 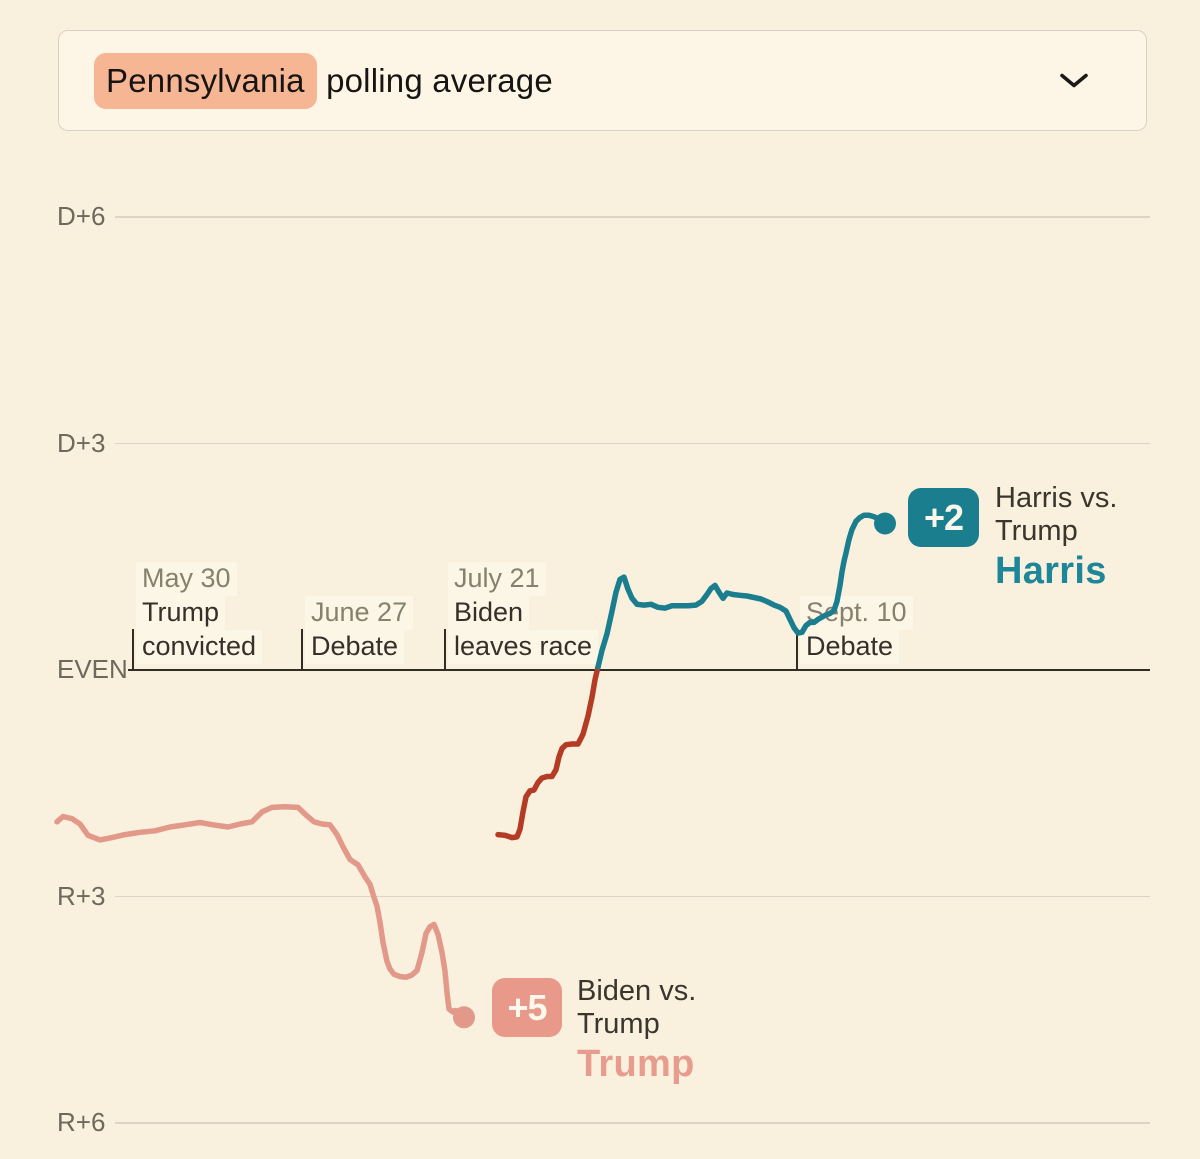 I want to click on grid-line-r+3, so click(x=632, y=896).